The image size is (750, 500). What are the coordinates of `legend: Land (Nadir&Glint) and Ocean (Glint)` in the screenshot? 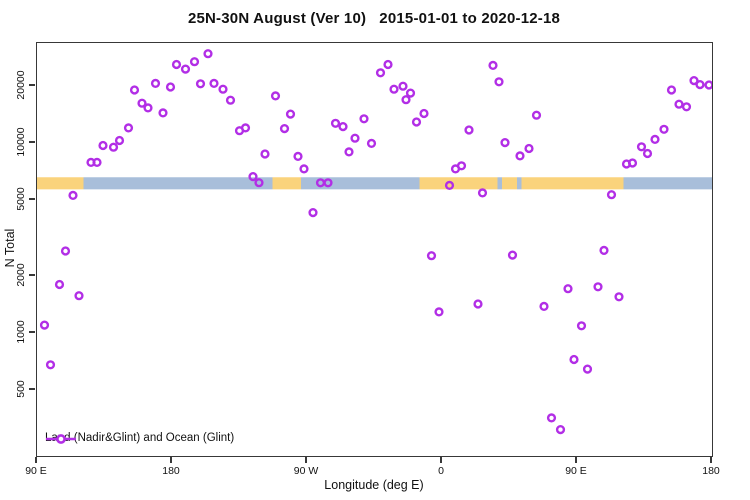 It's located at (139, 438).